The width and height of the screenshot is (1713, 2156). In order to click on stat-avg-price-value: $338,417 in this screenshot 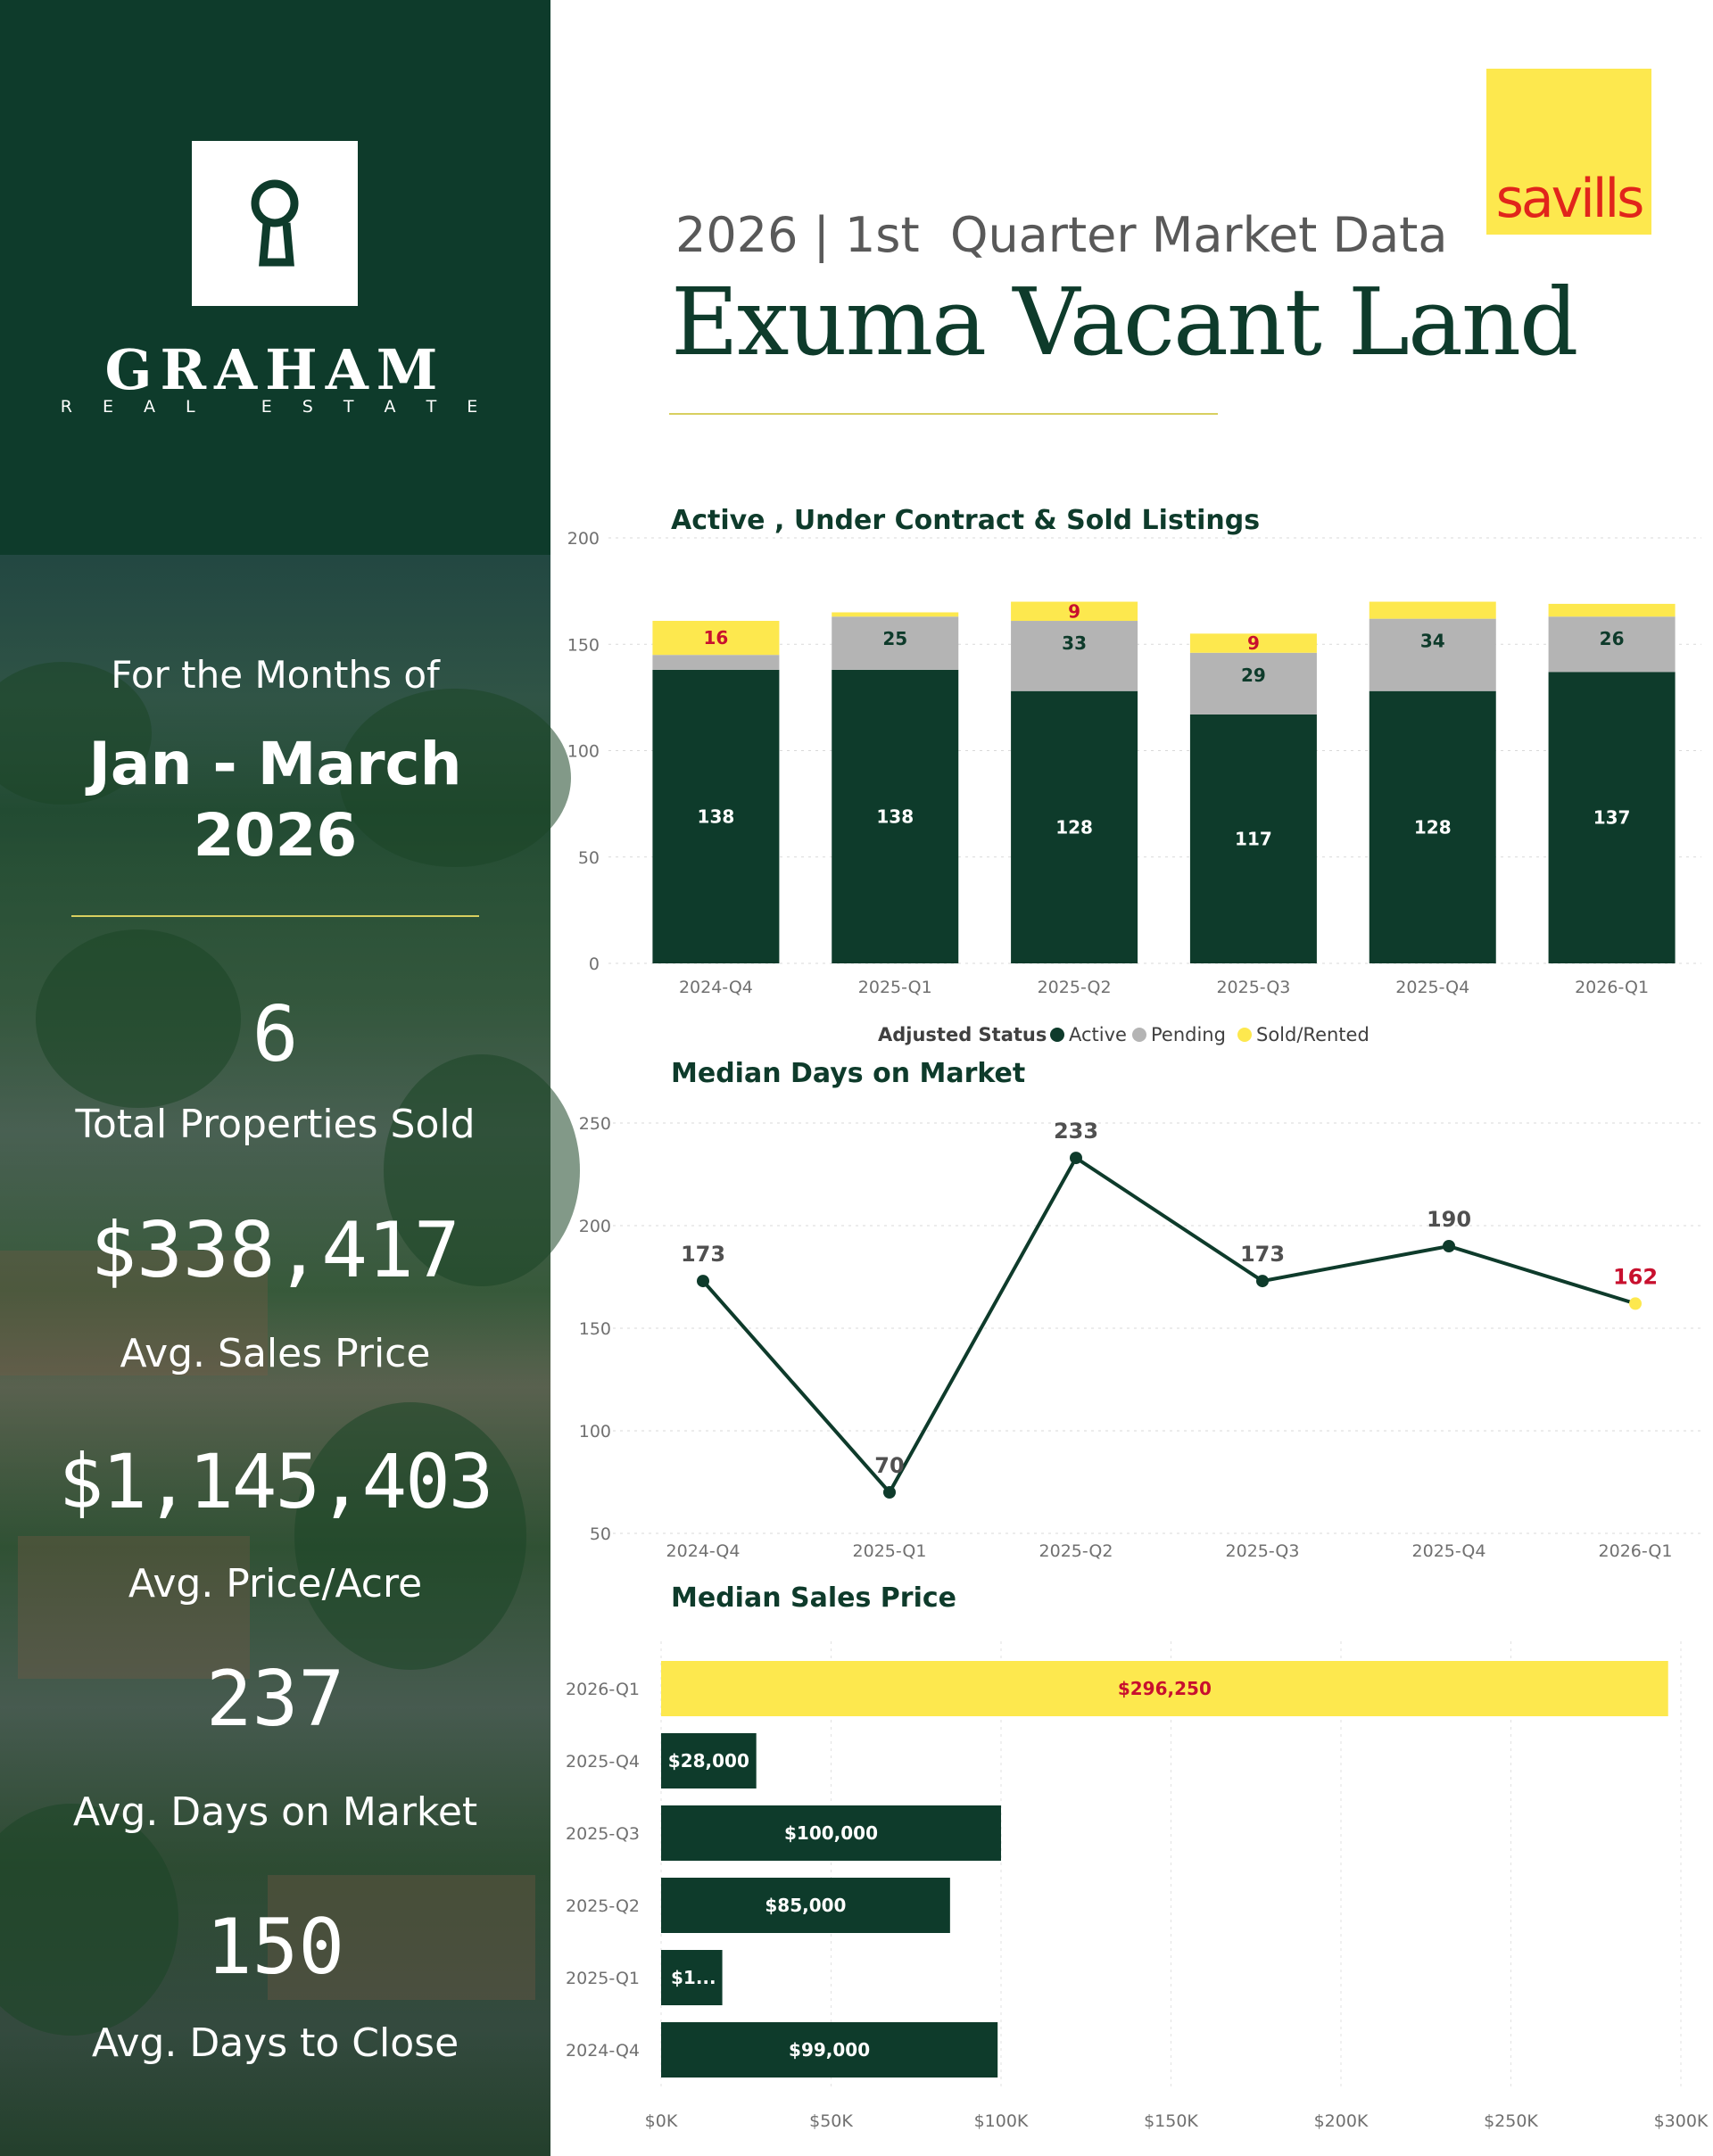, I will do `click(275, 1250)`.